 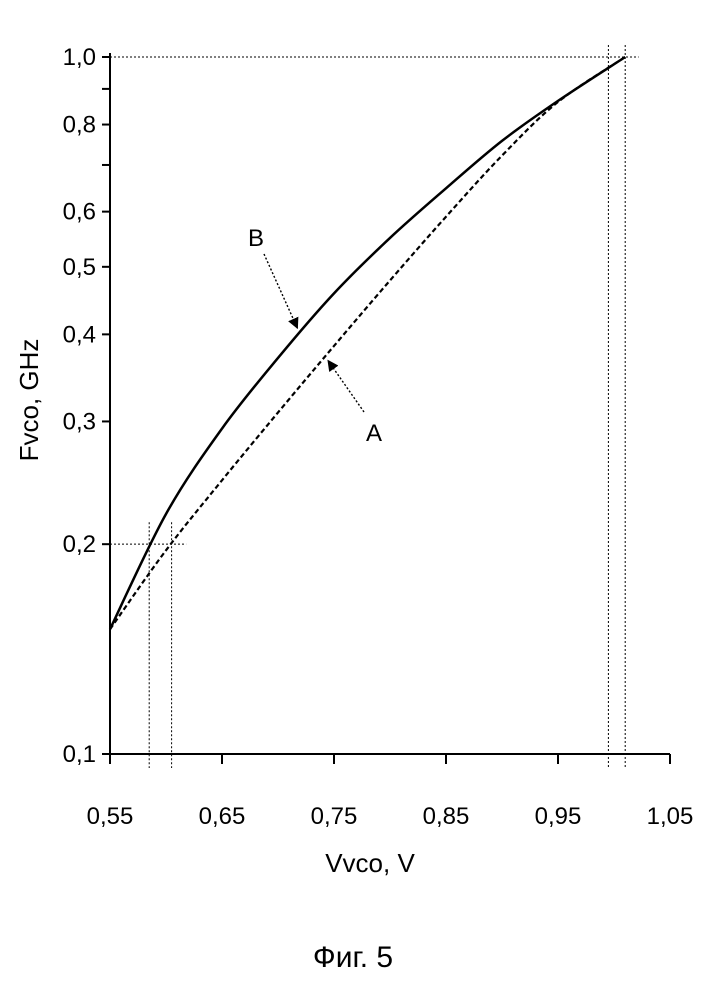 What do you see at coordinates (79, 57) in the screenshot?
I see `y-tick-label-8: 1,0` at bounding box center [79, 57].